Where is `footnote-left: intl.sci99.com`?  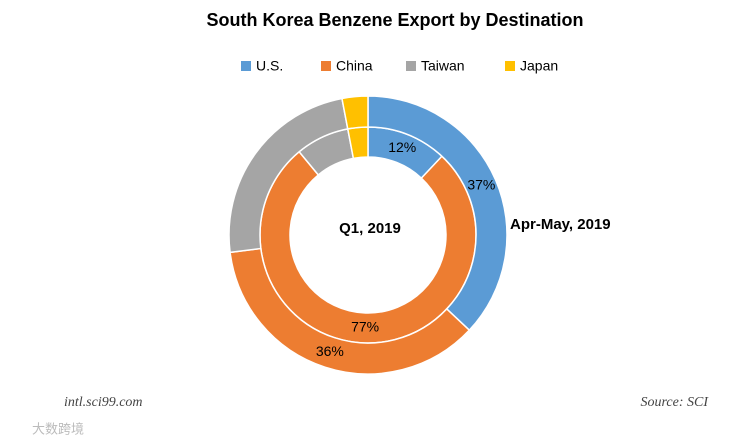
footnote-left: intl.sci99.com is located at coordinates (103, 402).